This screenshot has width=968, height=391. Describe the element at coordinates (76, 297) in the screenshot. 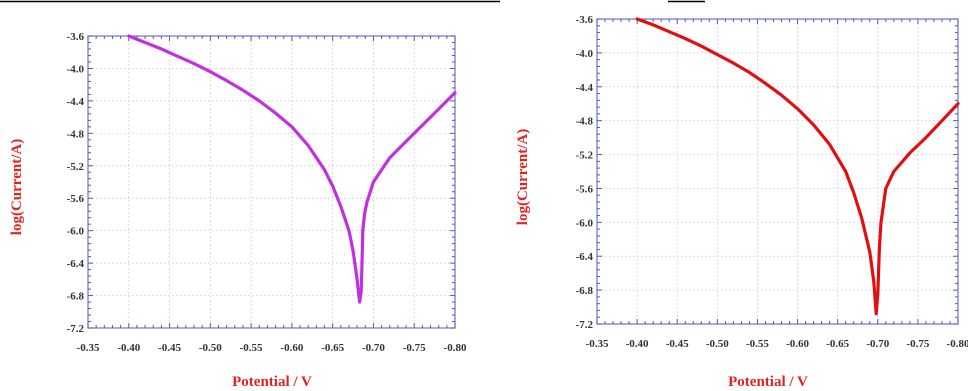

I see `chart-left-y-tick-label: -6.8` at that location.